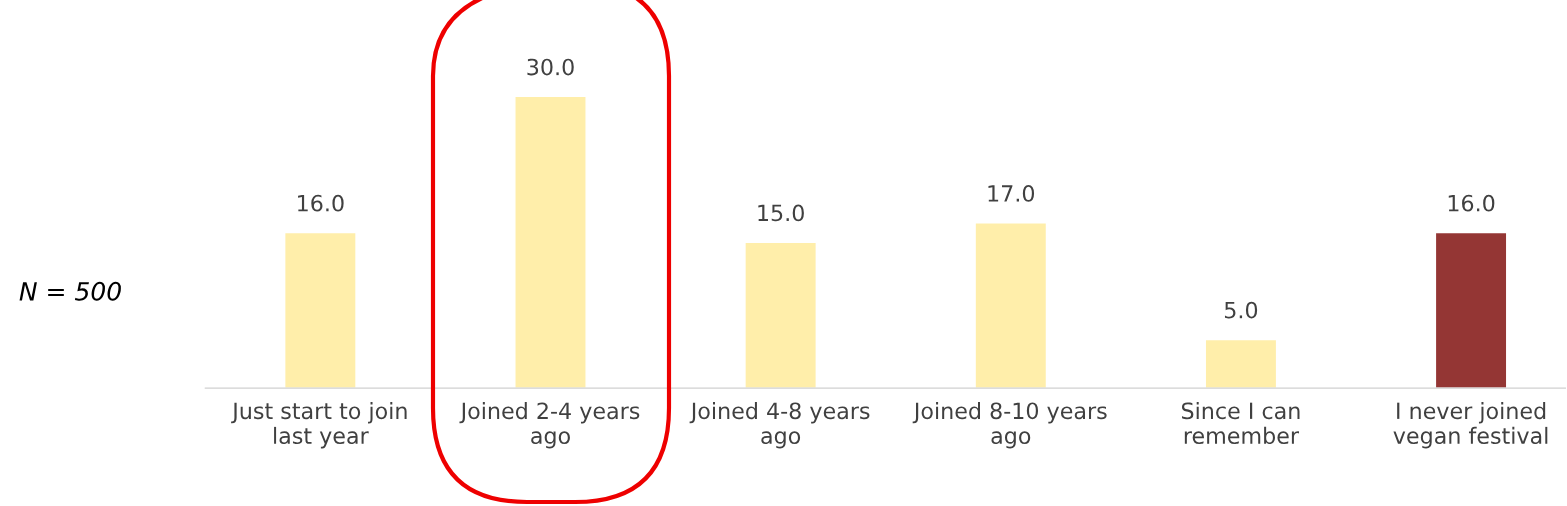 The height and width of the screenshot is (506, 1567). Describe the element at coordinates (781, 213) in the screenshot. I see `data-label: 15.0` at that location.